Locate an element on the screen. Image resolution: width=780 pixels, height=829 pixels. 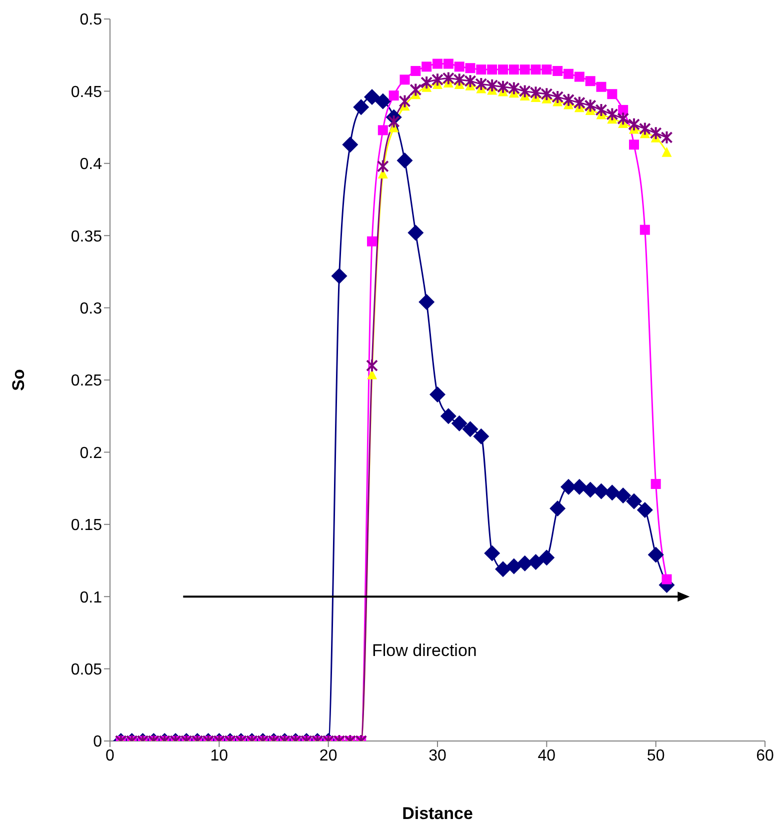
x-tick-label: 30 is located at coordinates (437, 755).